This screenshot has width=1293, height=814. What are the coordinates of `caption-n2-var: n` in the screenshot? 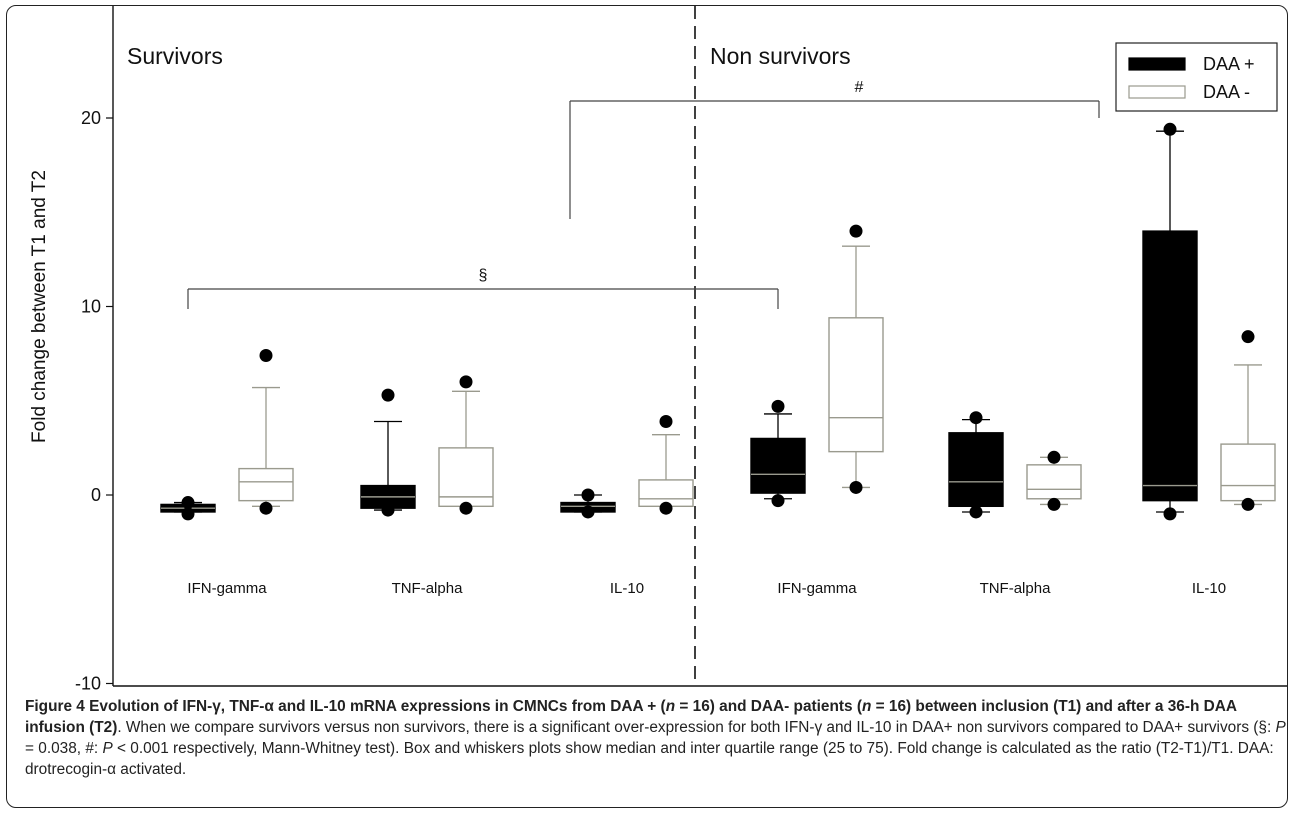 It's located at (866, 706).